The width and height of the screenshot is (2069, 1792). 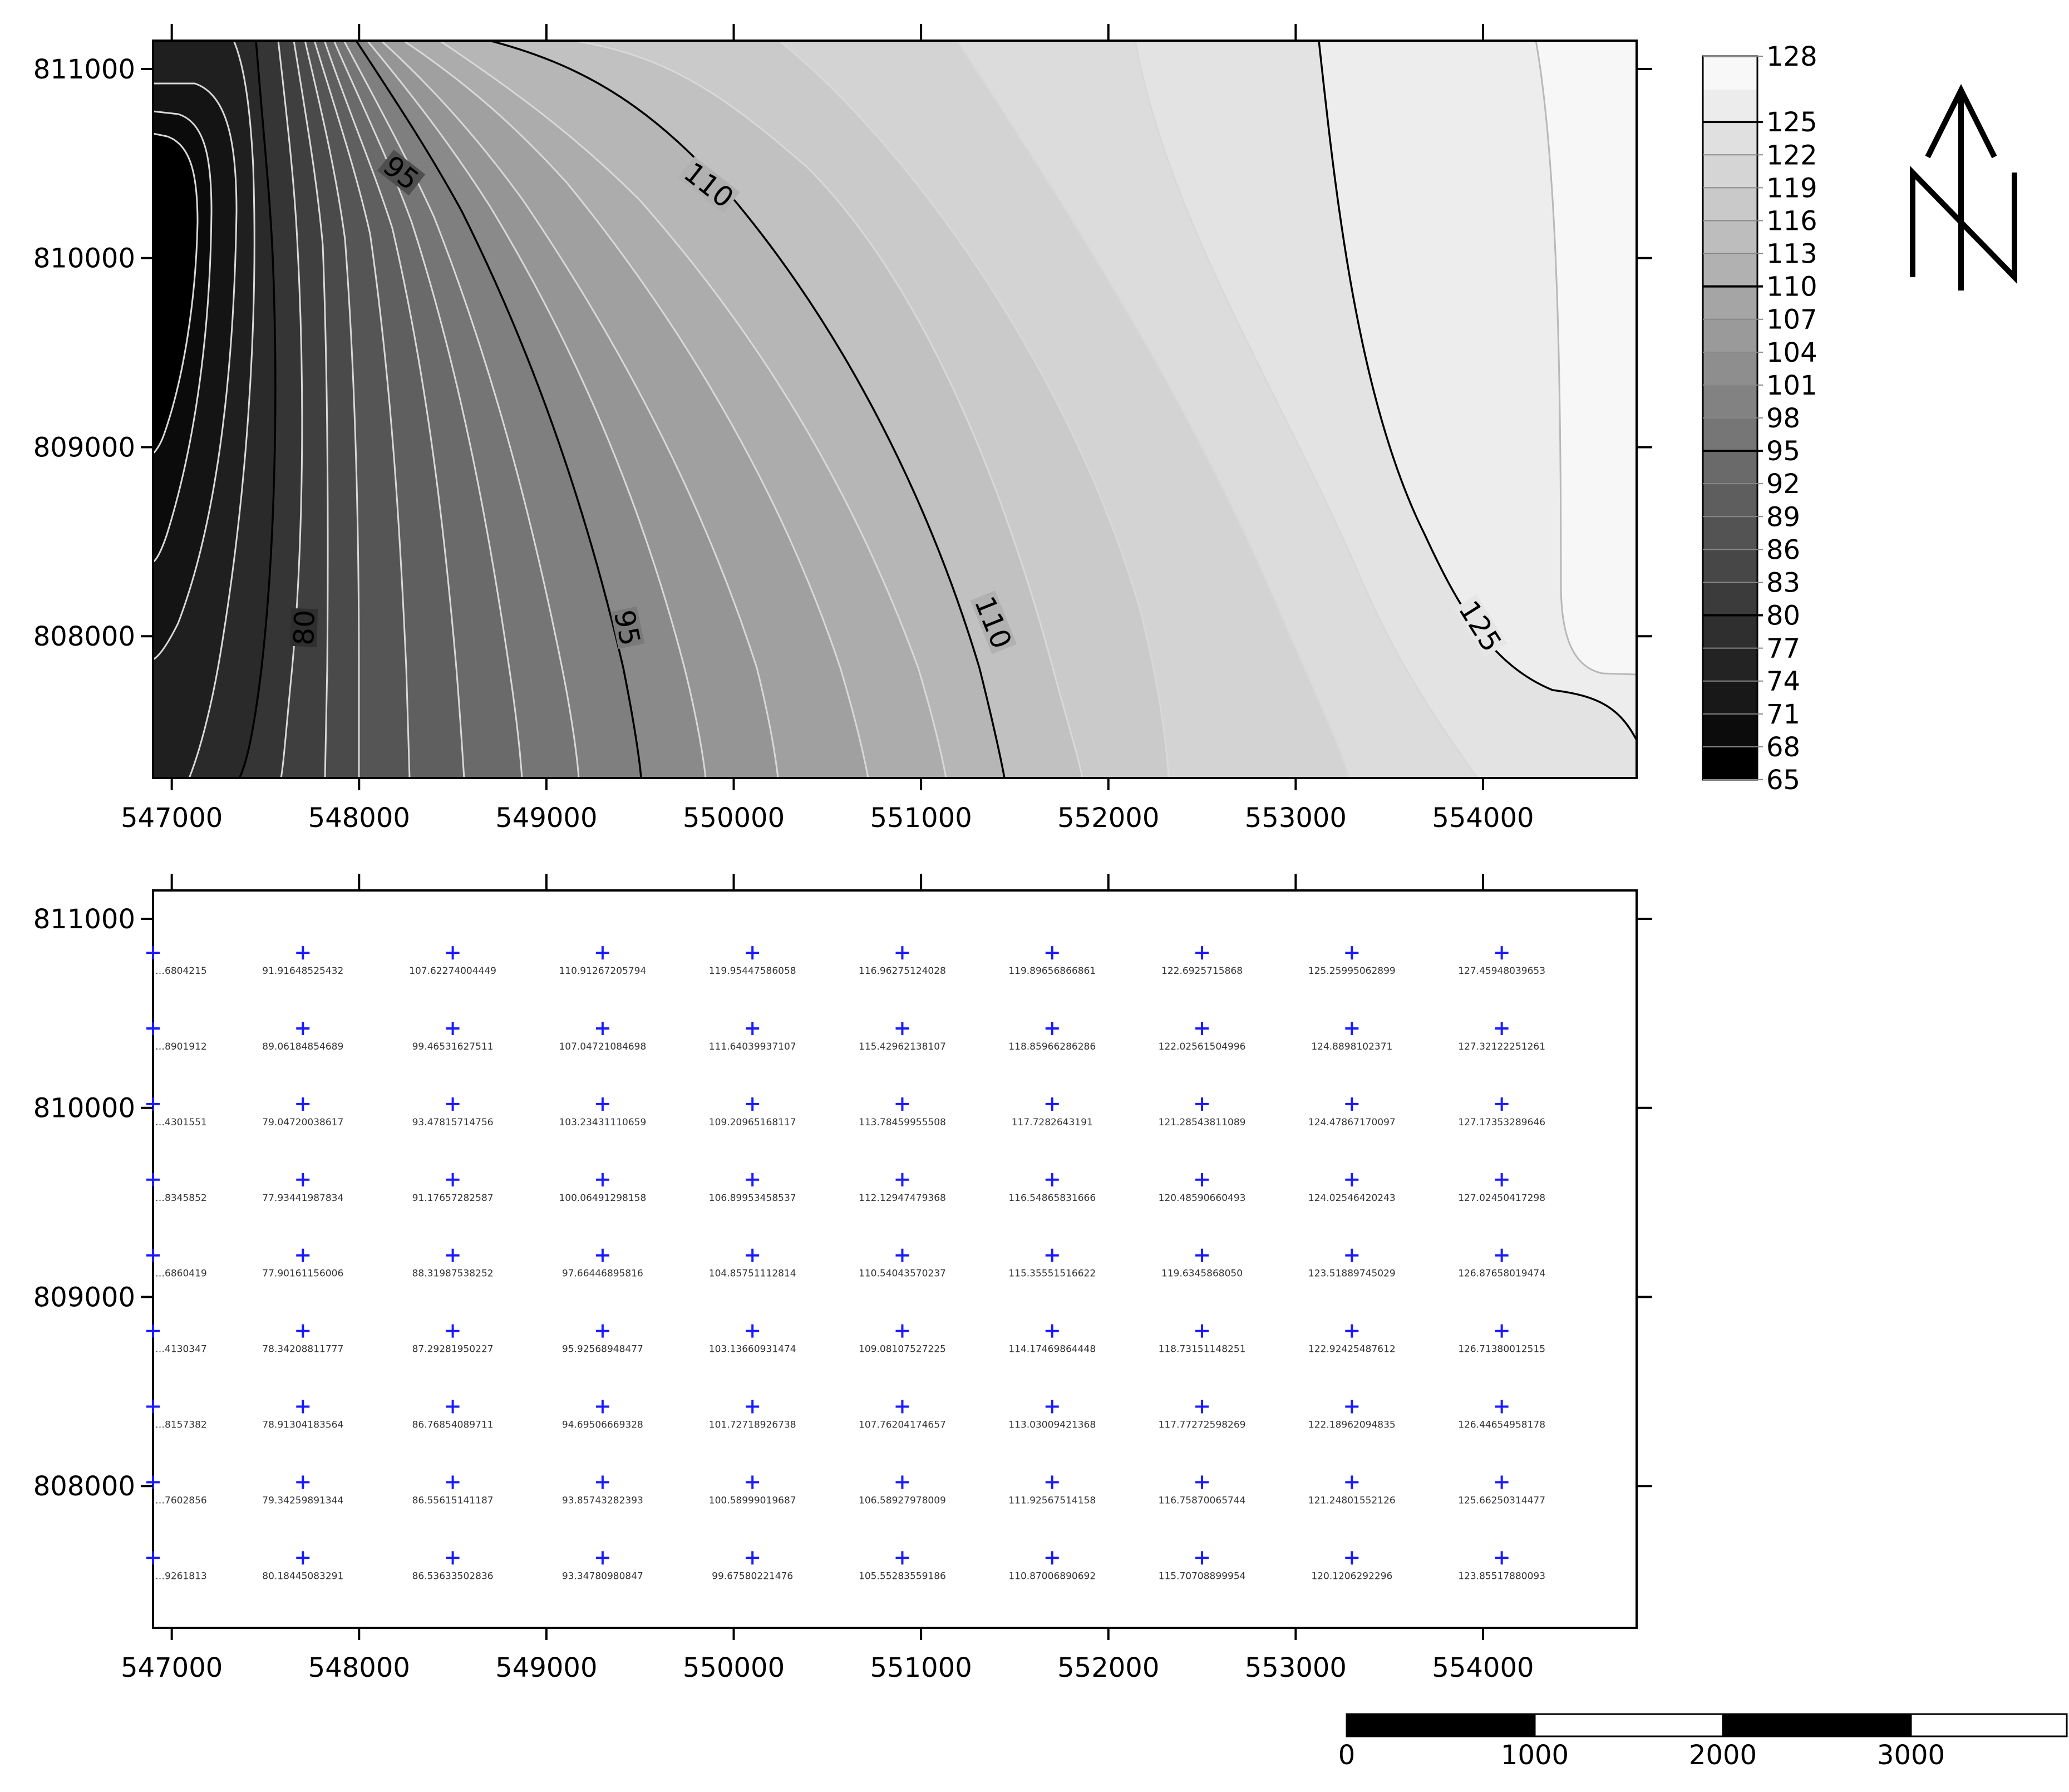 I want to click on sample-value-label: 89.06184854689, so click(x=303, y=1046).